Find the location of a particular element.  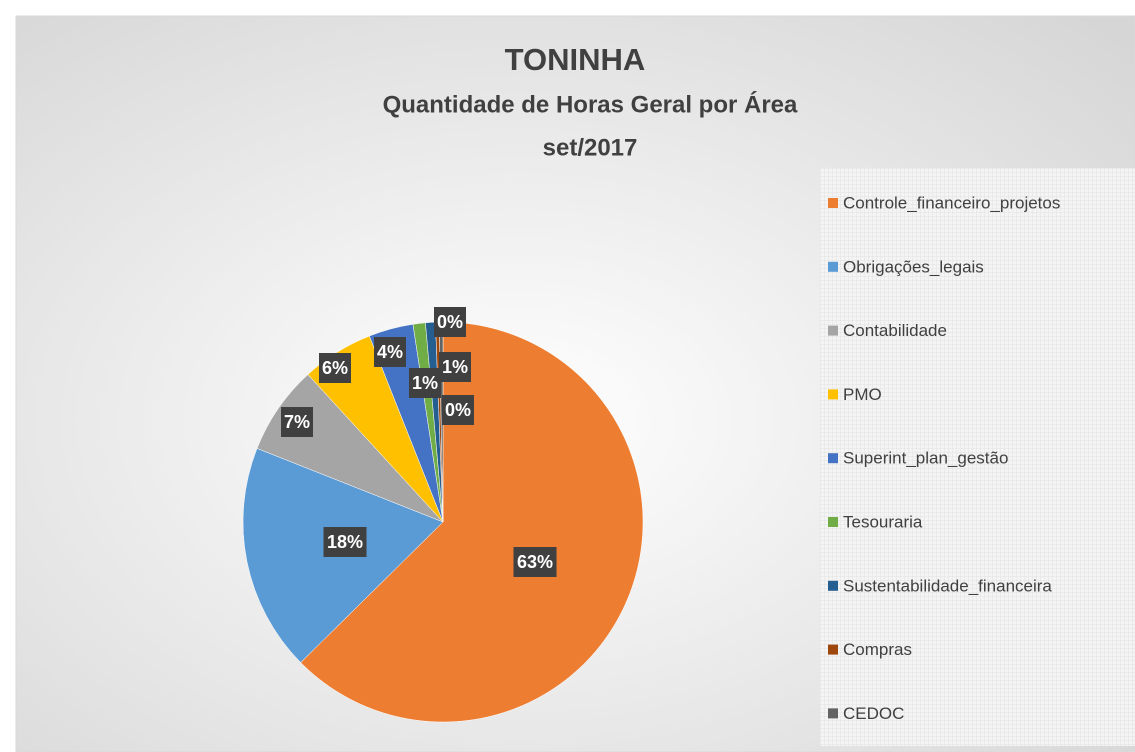

legend-label: Contabilidade is located at coordinates (895, 330).